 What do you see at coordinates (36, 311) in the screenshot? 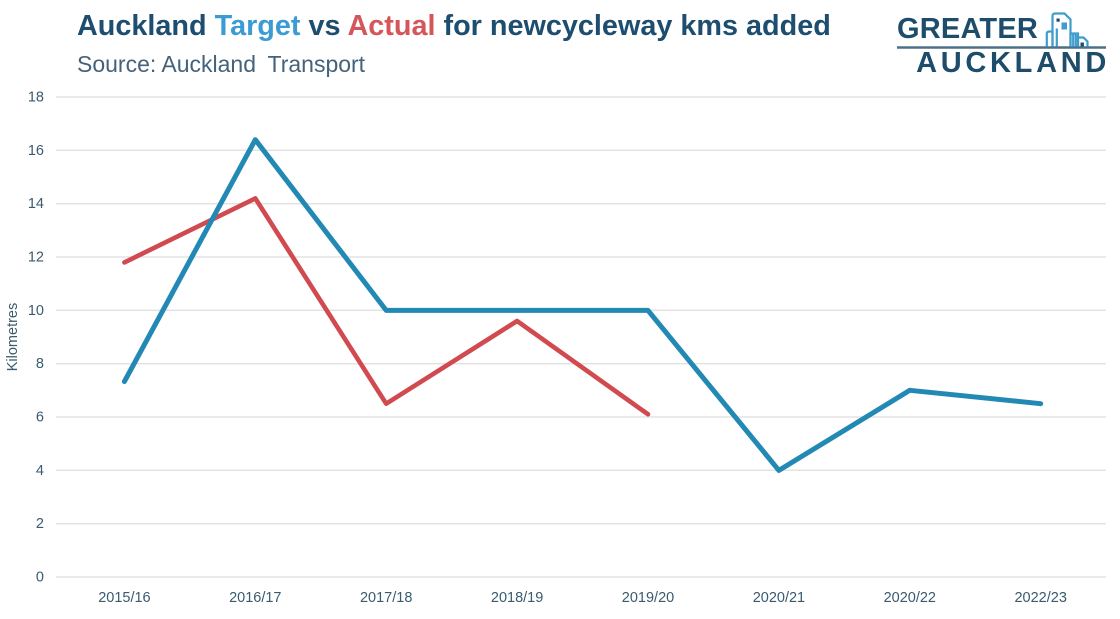
I see `svg-text: 10` at bounding box center [36, 311].